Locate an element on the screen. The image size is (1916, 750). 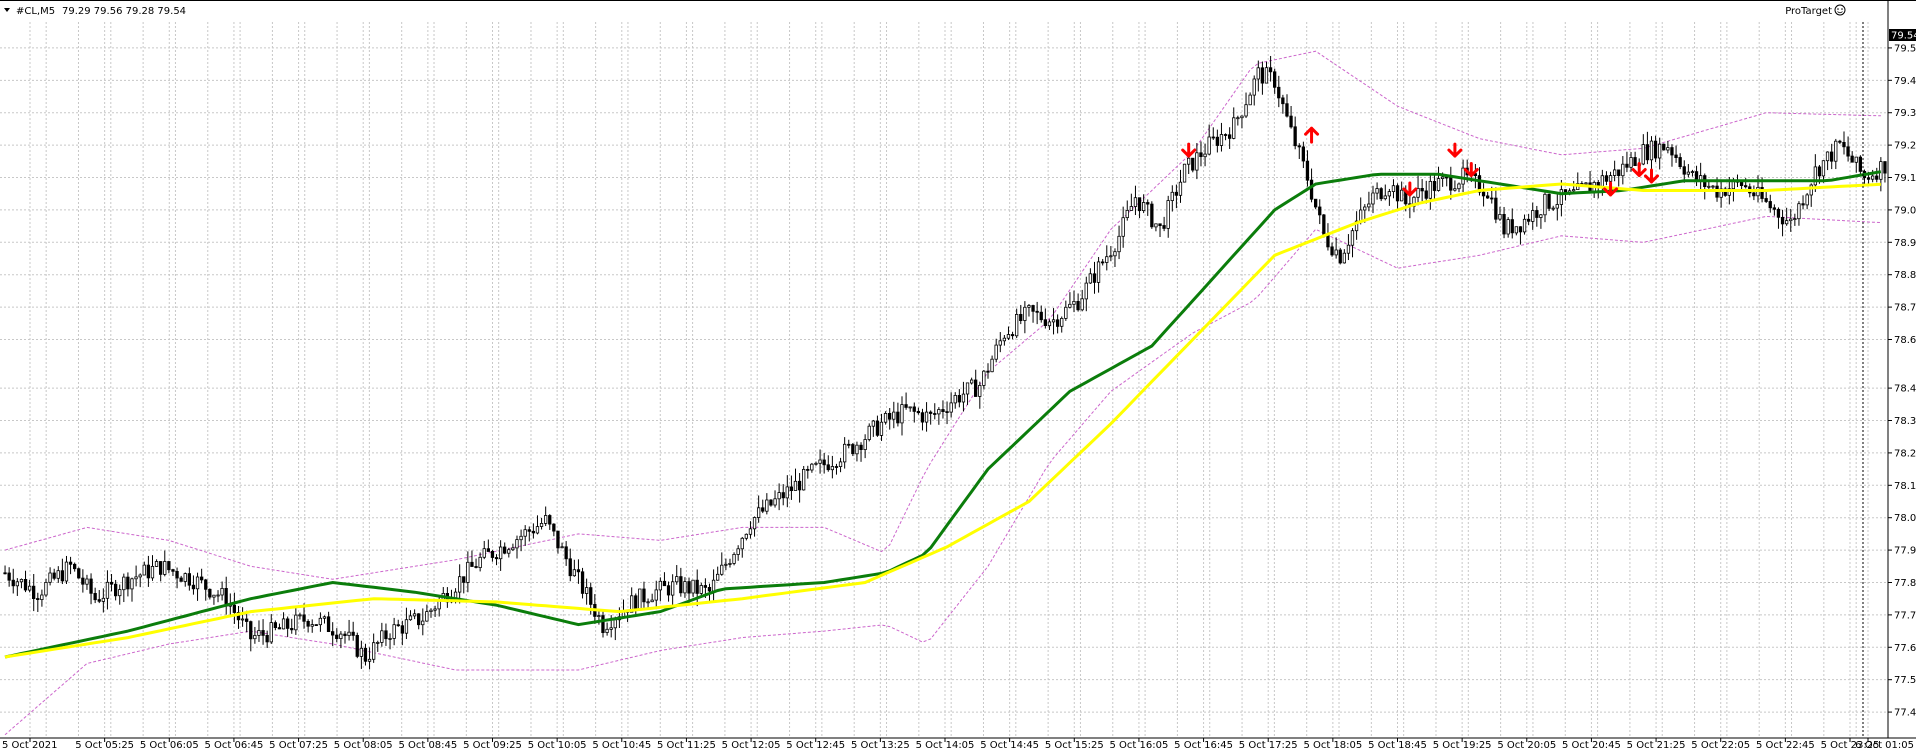
y-tick-label: 78.15 is located at coordinates (1905, 486).